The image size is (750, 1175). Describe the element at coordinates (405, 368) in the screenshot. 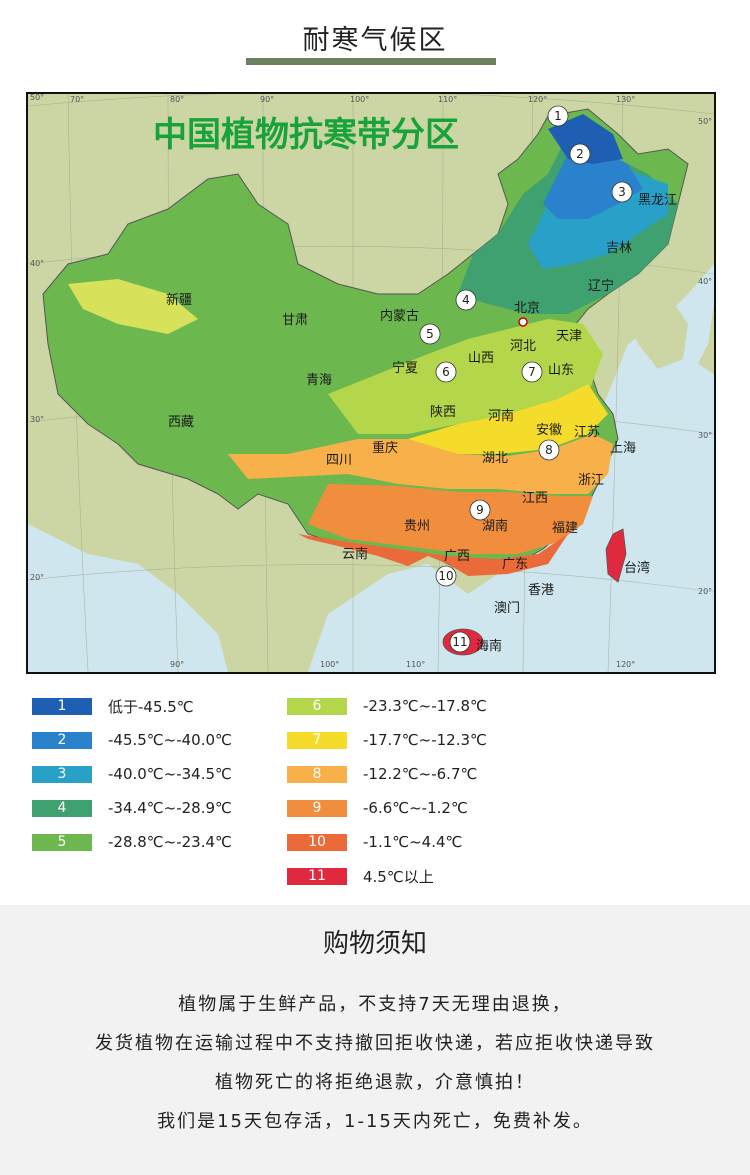

I see `region-label: 宁夏` at that location.